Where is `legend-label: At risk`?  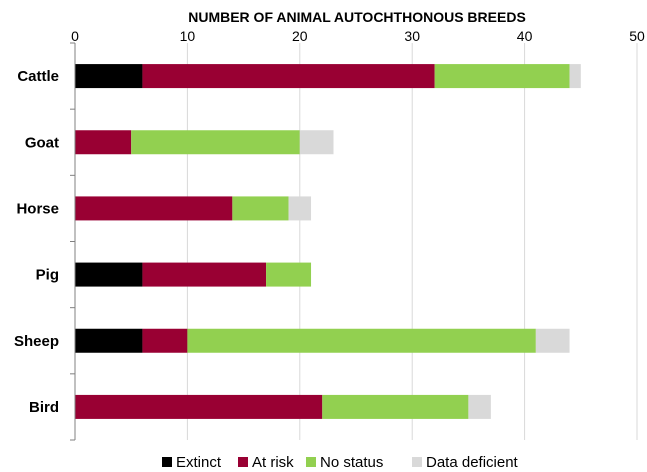
legend-label: At risk is located at coordinates (273, 462).